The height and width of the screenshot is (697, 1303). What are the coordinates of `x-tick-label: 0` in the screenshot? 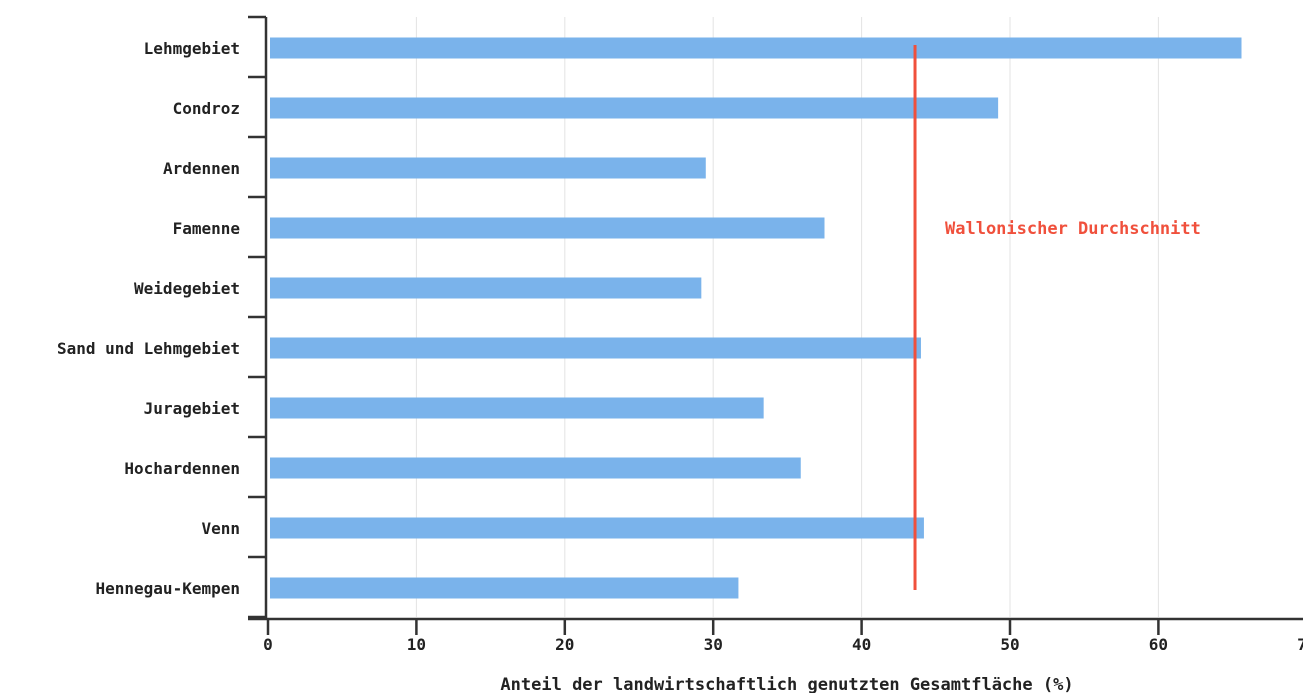 It's located at (268, 644).